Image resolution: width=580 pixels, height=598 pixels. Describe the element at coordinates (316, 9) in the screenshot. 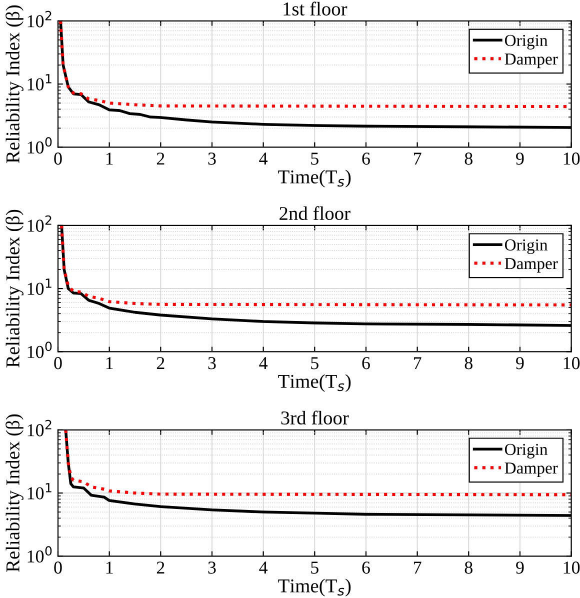

I see `chart-title: 1st floor` at that location.